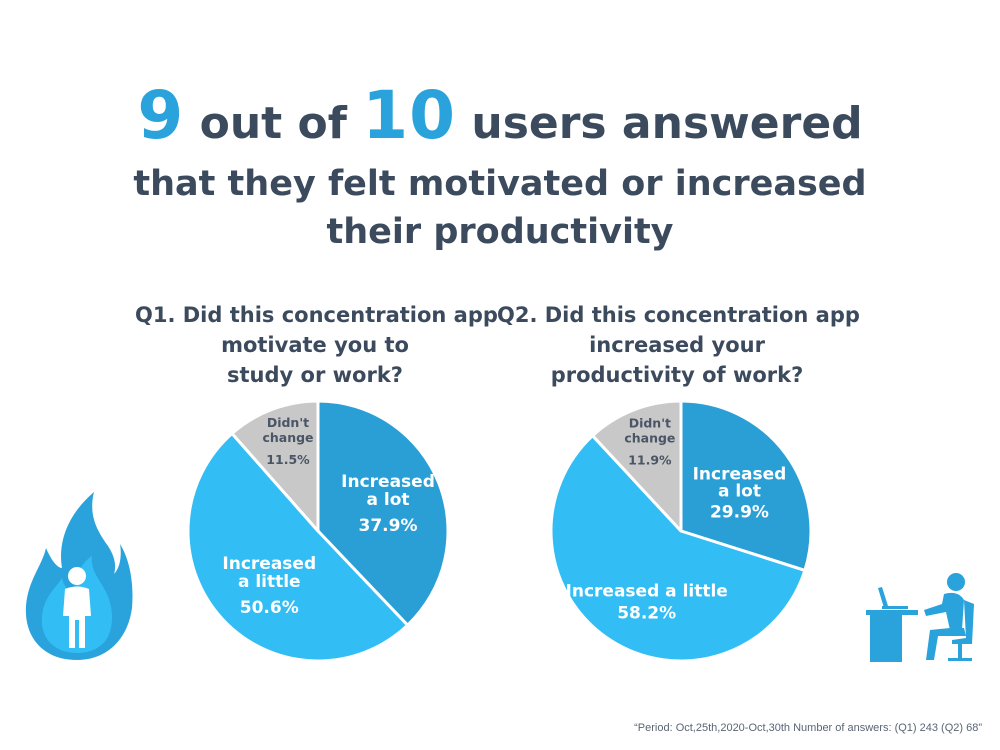  I want to click on fire-person-icon, so click(79, 576).